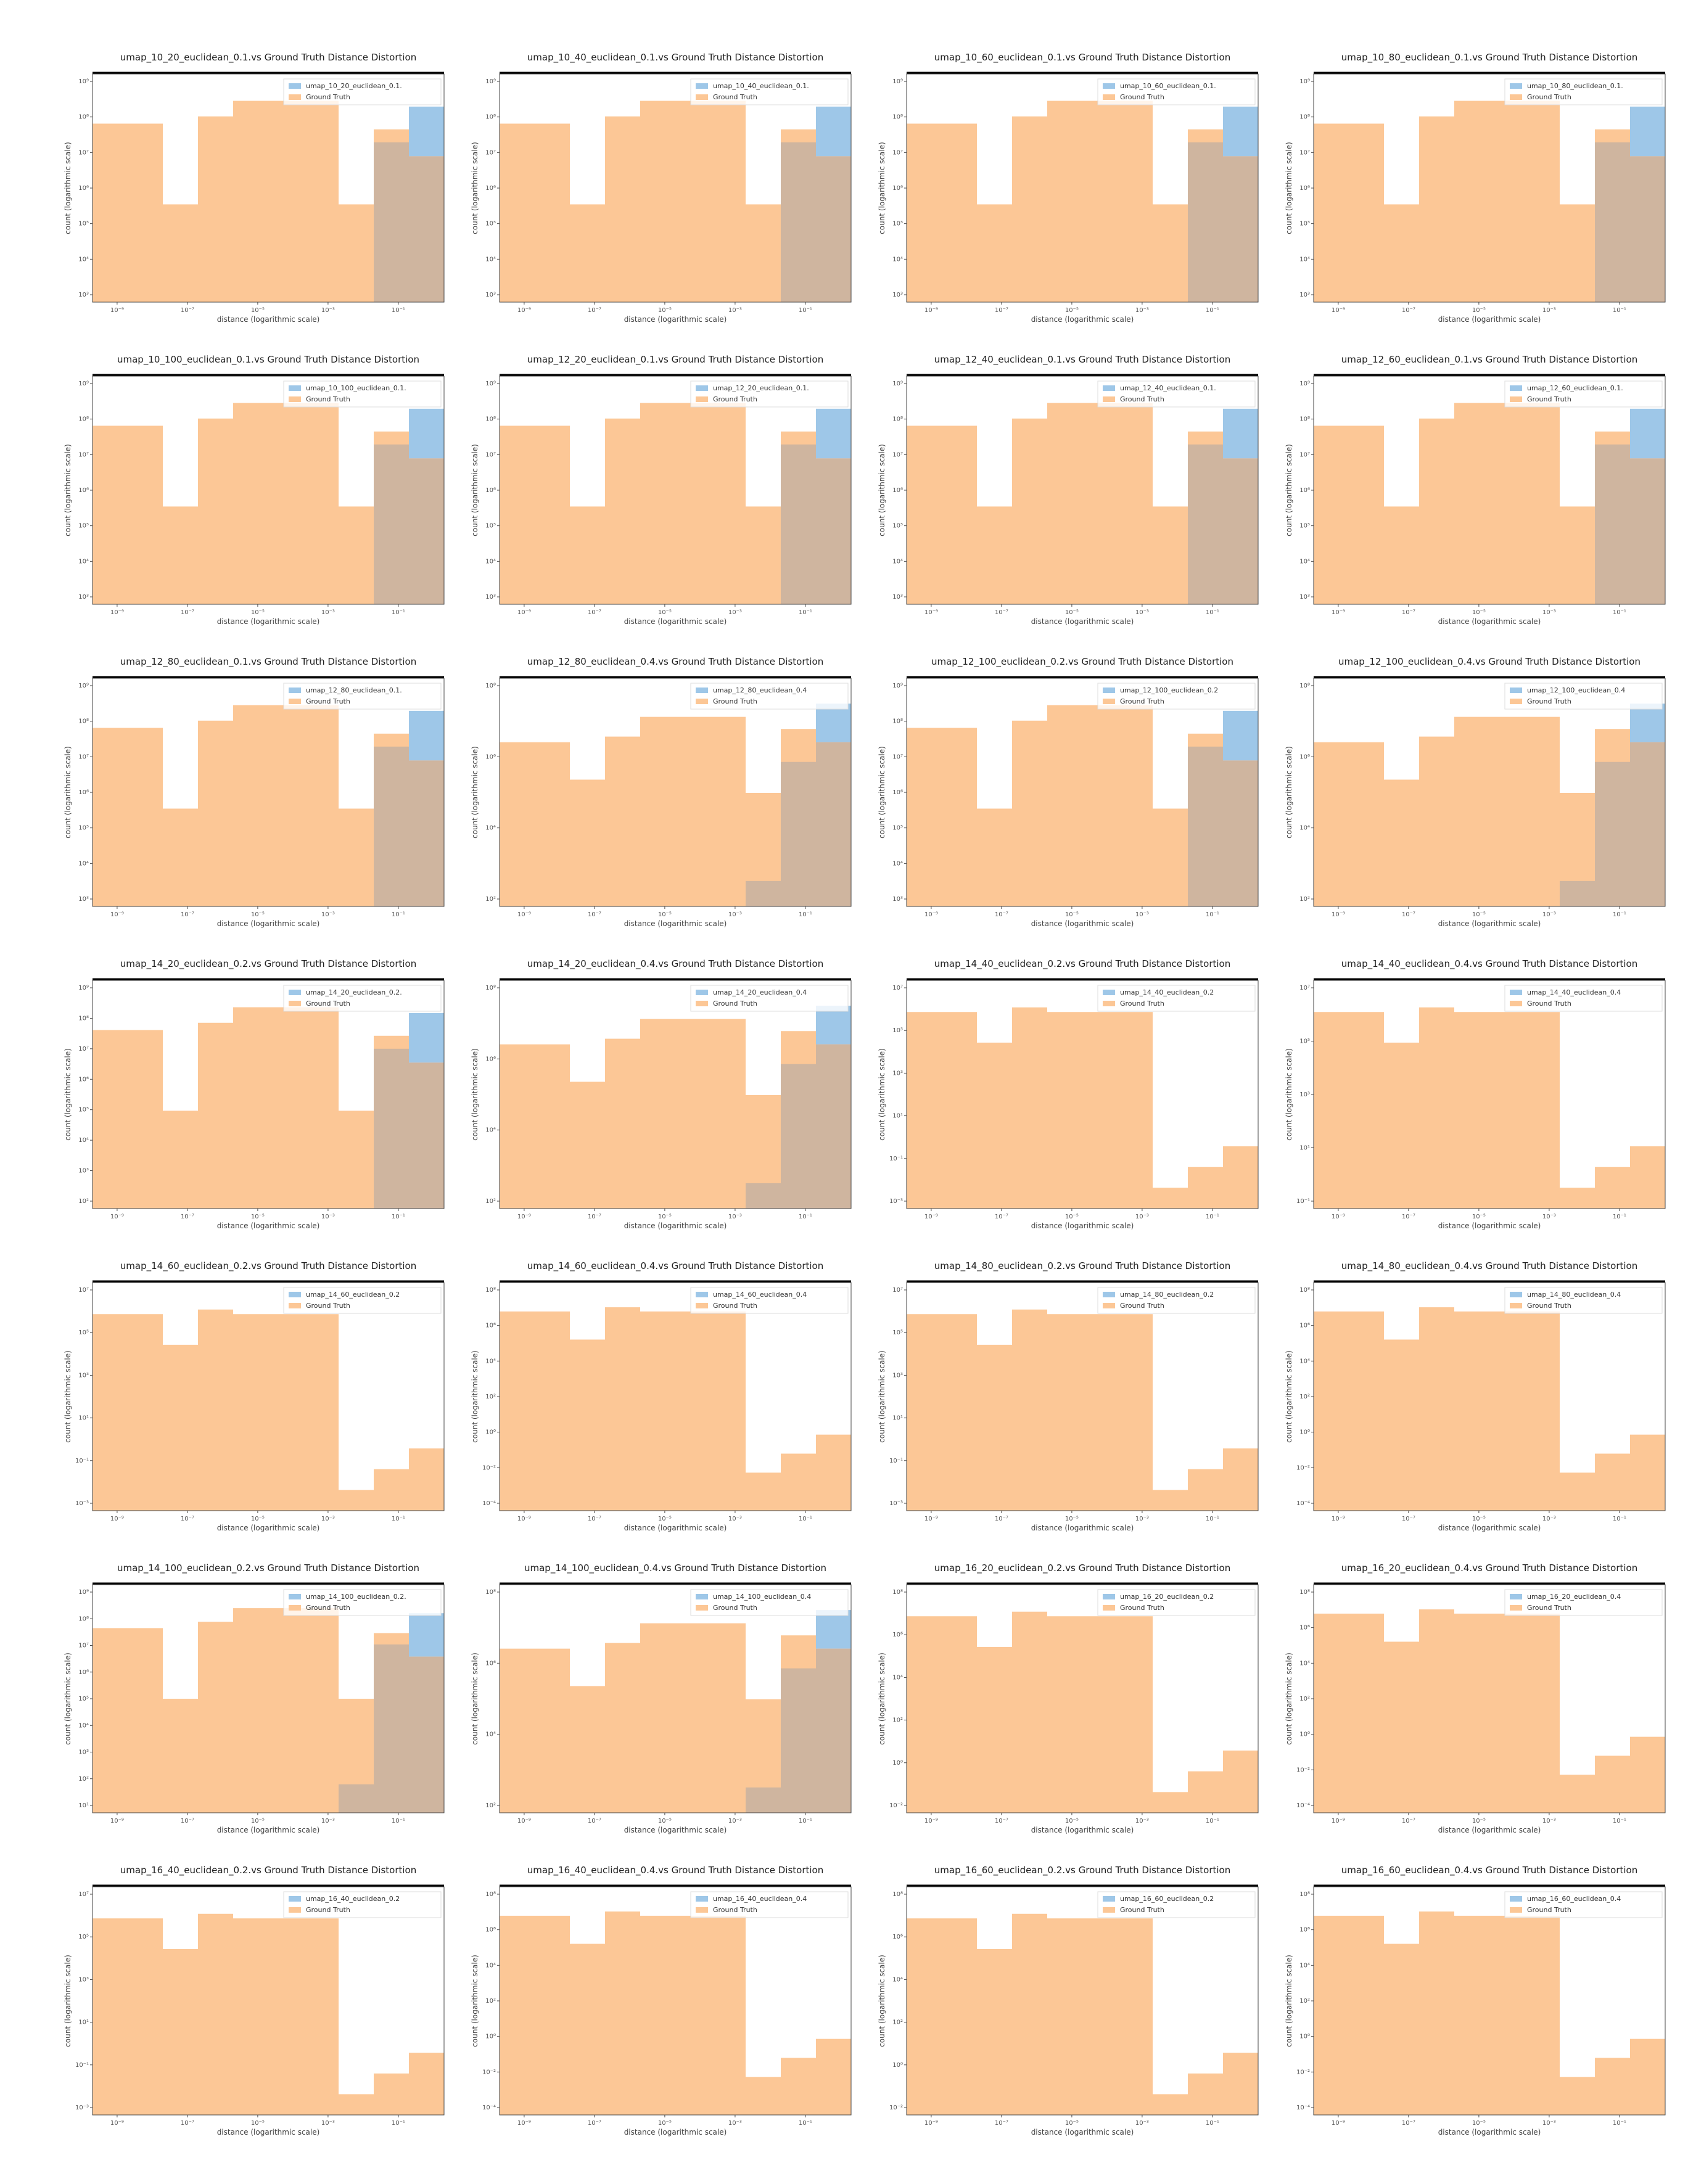 The height and width of the screenshot is (2184, 1688). I want to click on legend-swatch-embedding, so click(1109, 1596).